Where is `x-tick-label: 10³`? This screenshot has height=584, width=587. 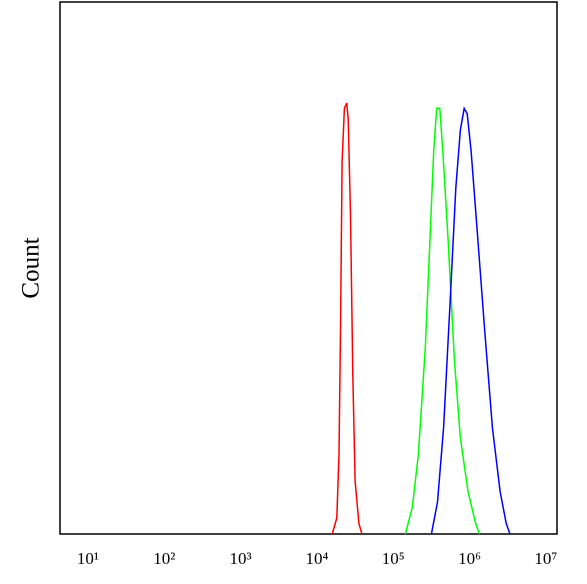
x-tick-label: 10³ is located at coordinates (241, 558).